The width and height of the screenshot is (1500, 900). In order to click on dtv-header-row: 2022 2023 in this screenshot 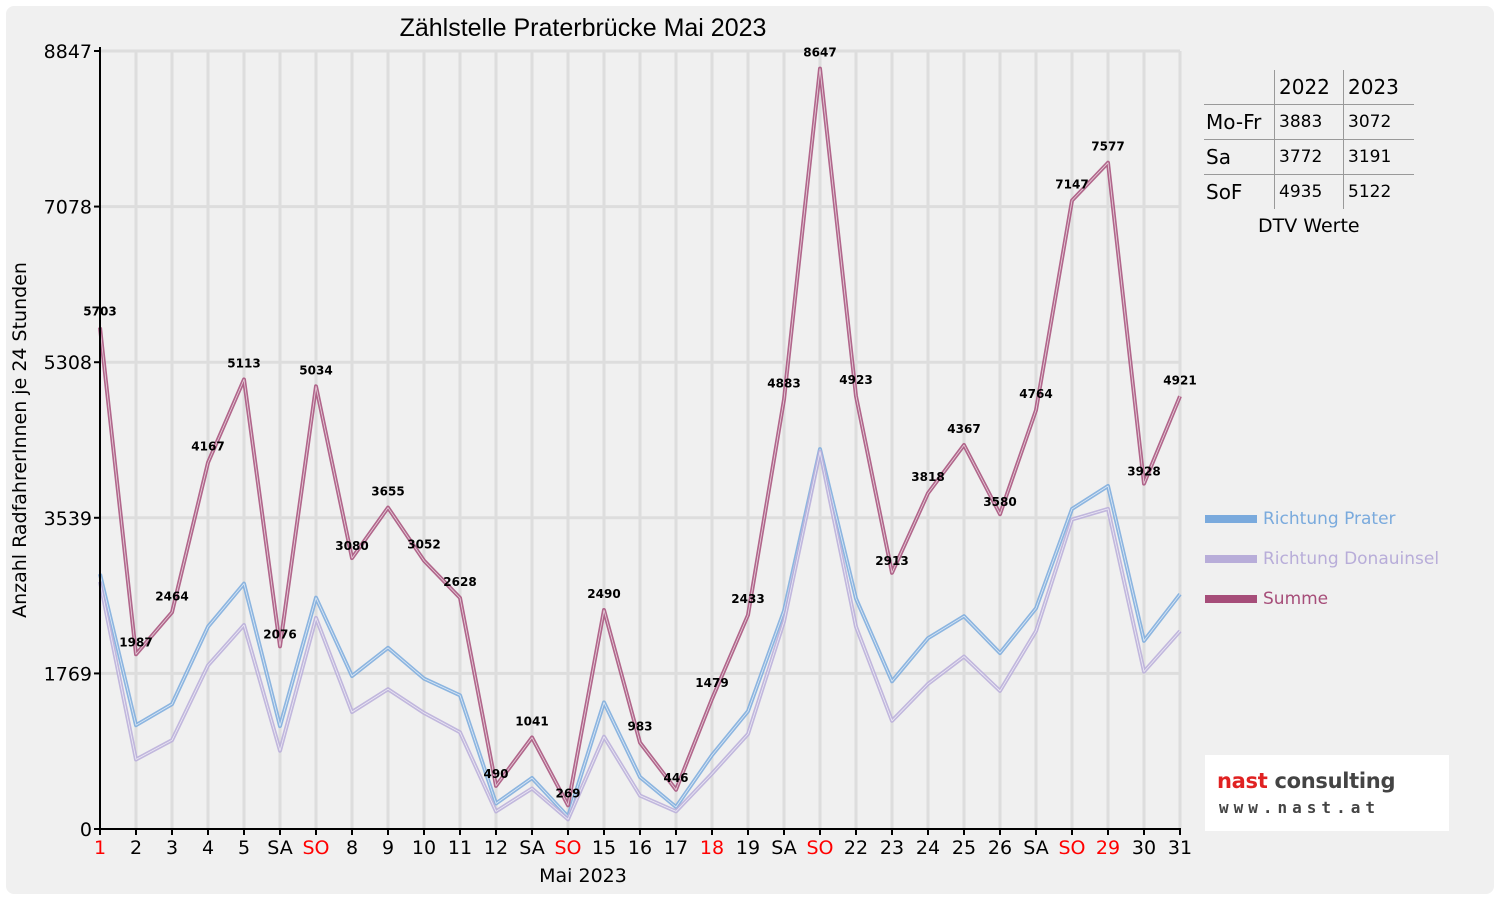, I will do `click(1309, 87)`.